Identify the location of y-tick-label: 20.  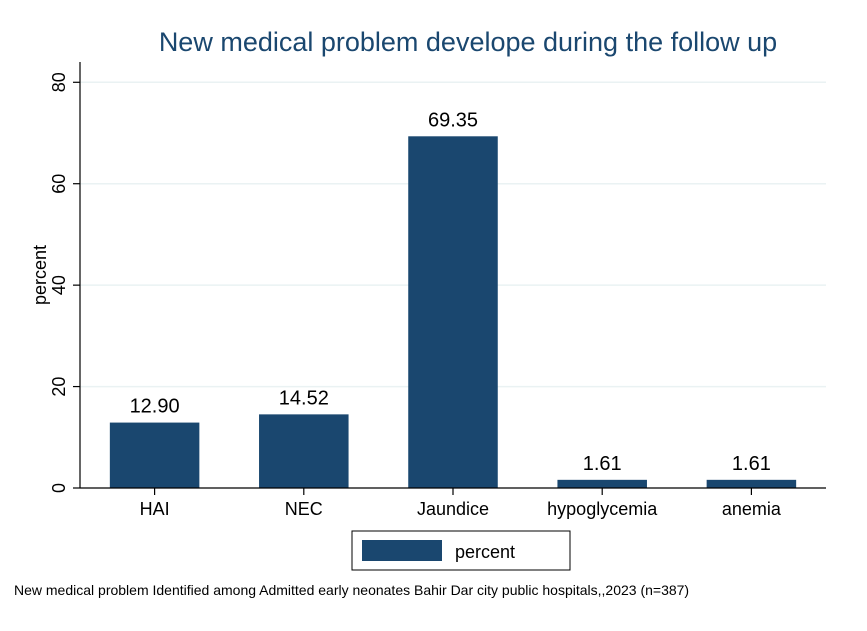
(59, 387).